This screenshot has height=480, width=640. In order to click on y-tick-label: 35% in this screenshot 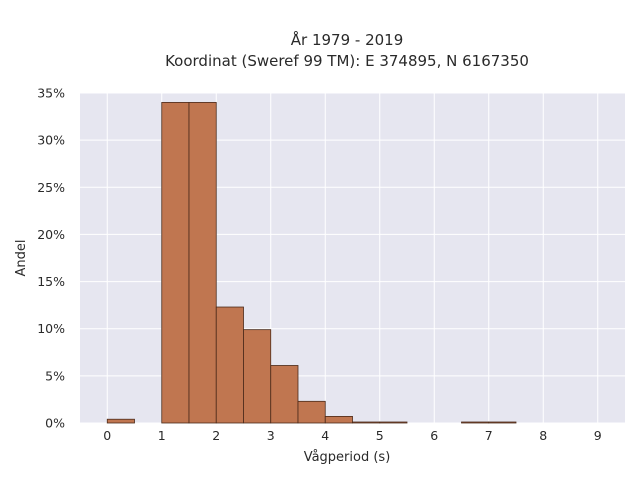, I will do `click(51, 93)`.